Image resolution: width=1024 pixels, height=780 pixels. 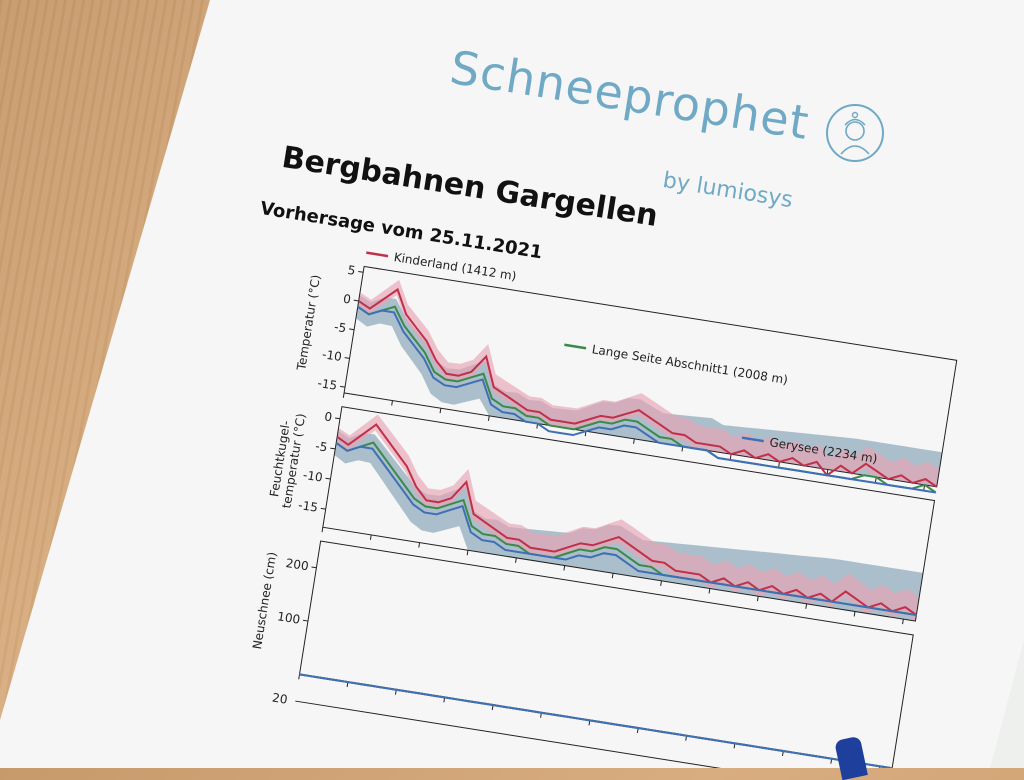 What do you see at coordinates (591, 734) in the screenshot?
I see `partial-axis-line` at bounding box center [591, 734].